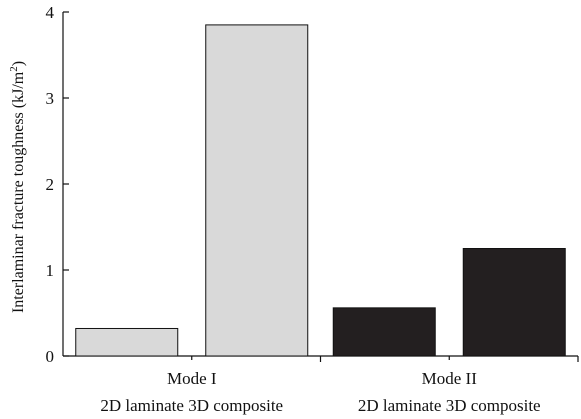 Image resolution: width=581 pixels, height=419 pixels. Describe the element at coordinates (50, 270) in the screenshot. I see `y-tick-label: 1` at that location.